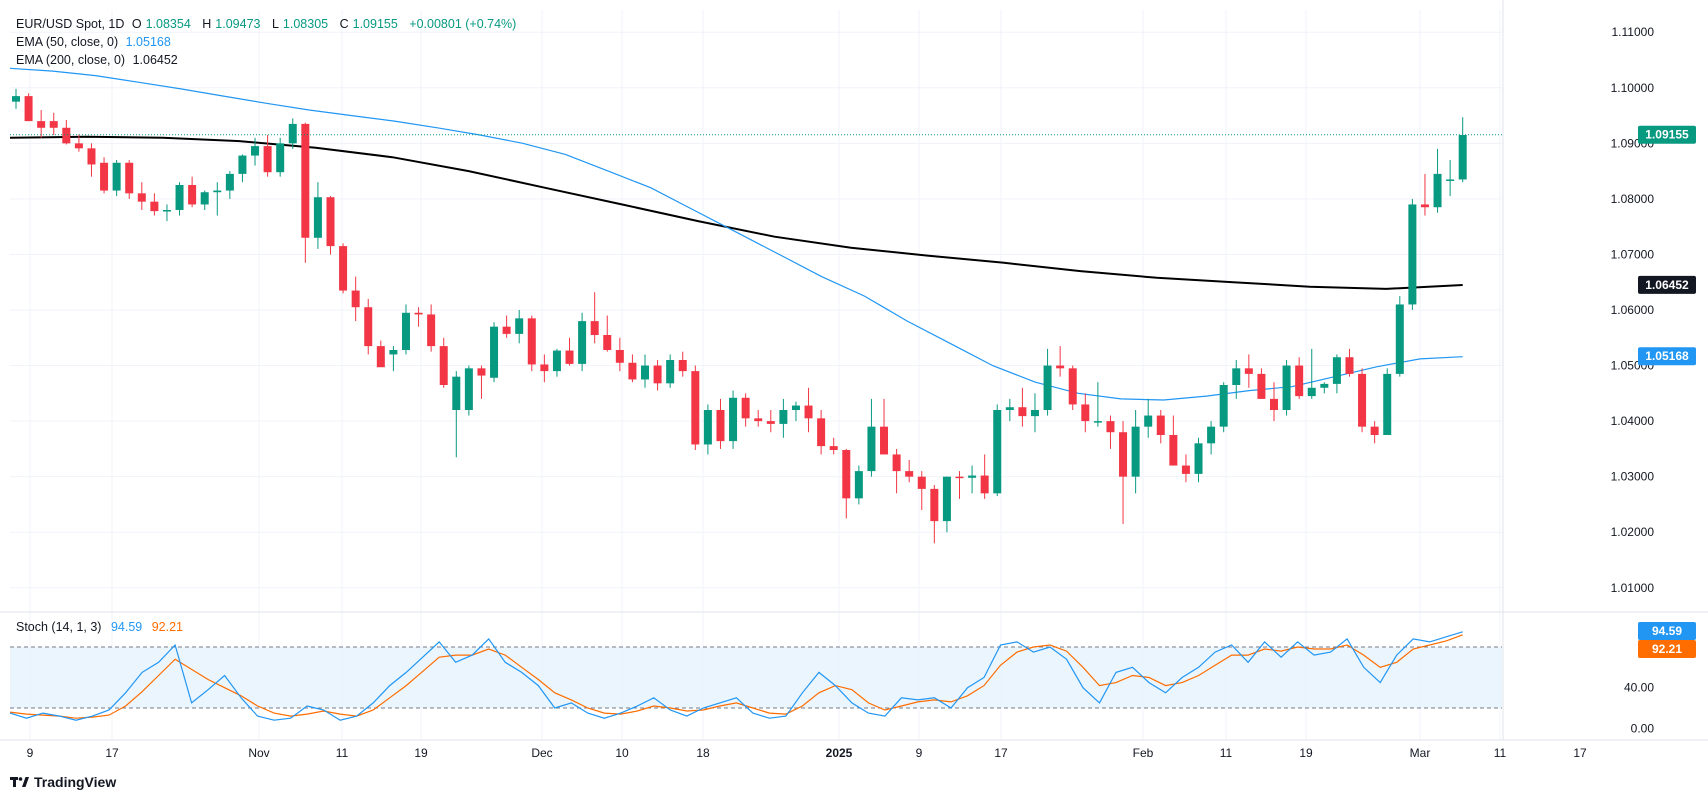 This screenshot has width=1708, height=801. Describe the element at coordinates (207, 24) in the screenshot. I see `high-label: H` at that location.